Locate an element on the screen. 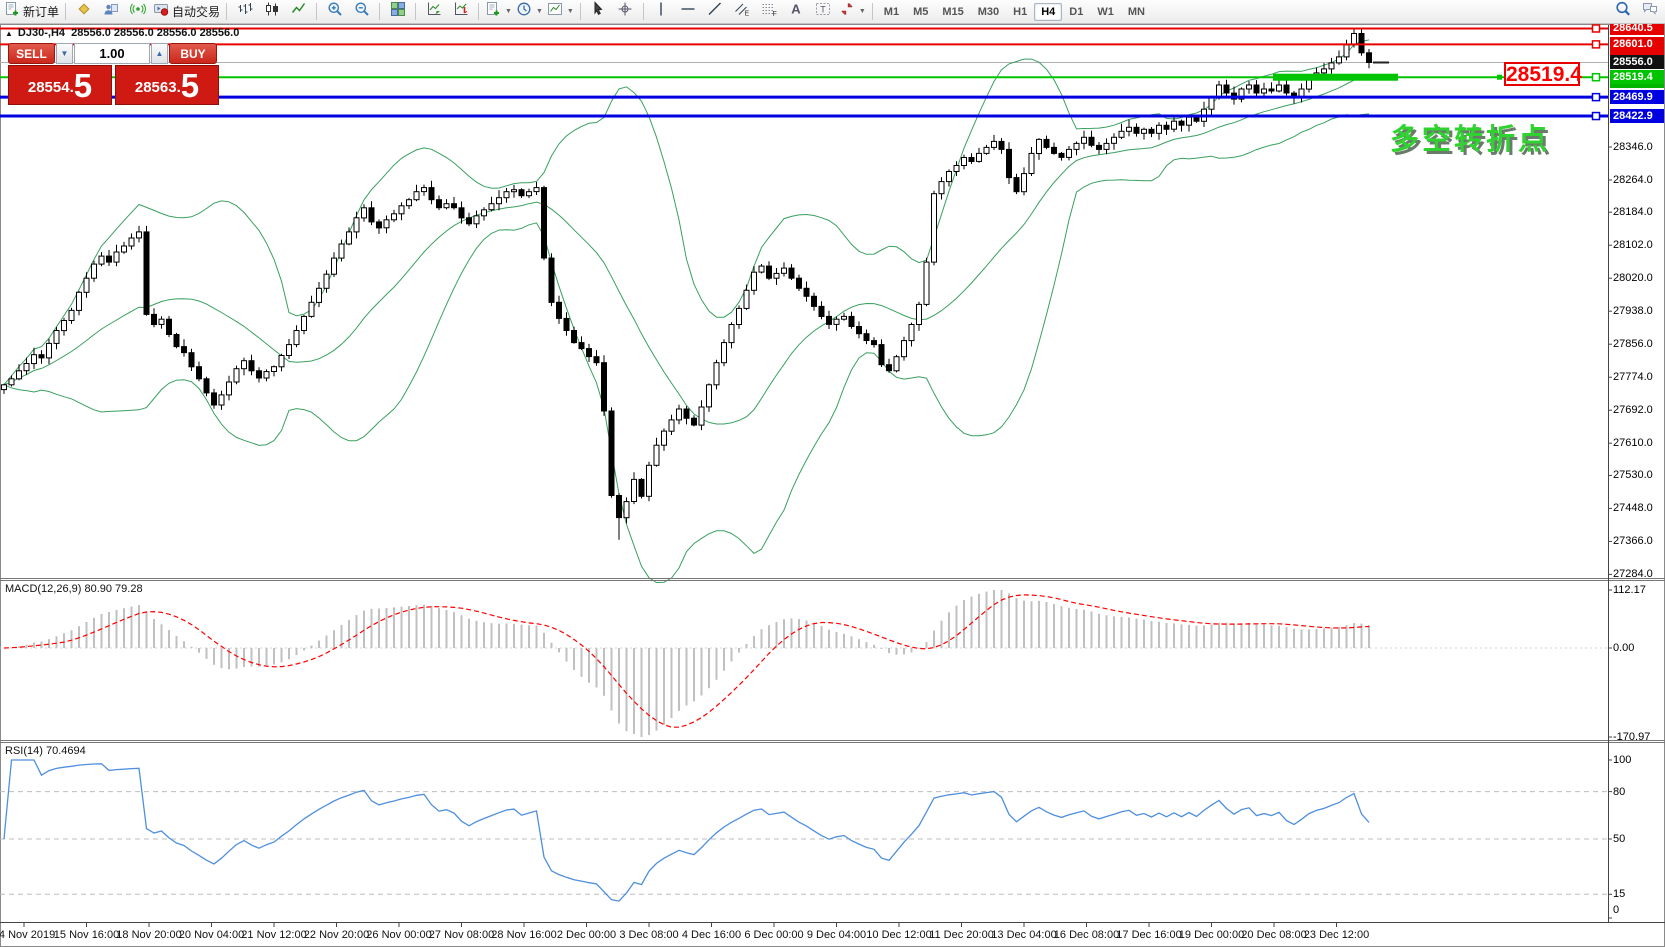 The height and width of the screenshot is (947, 1665). timeframe-button-mn: MN is located at coordinates (1136, 11).